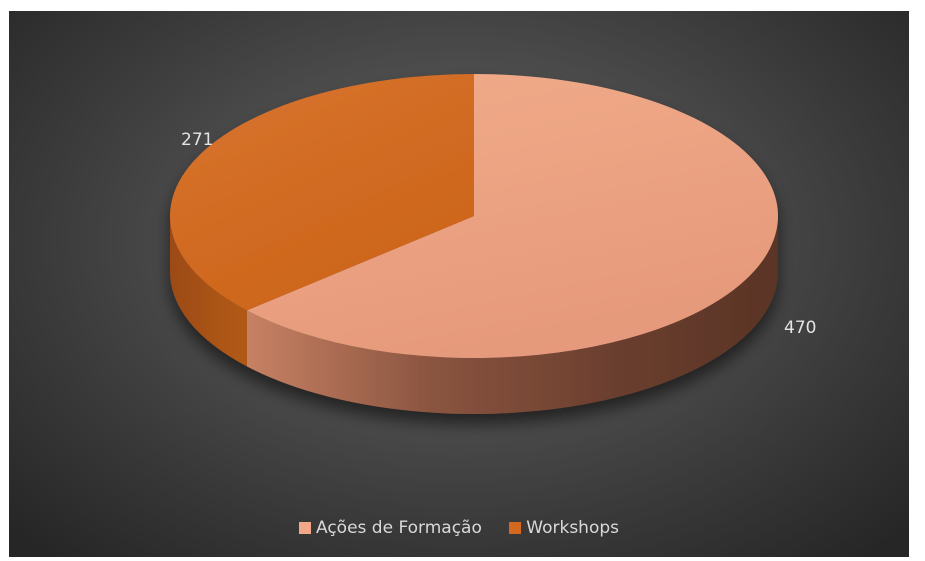 This screenshot has width=925, height=561. Describe the element at coordinates (572, 528) in the screenshot. I see `legend-label-workshops: Workshops` at that location.